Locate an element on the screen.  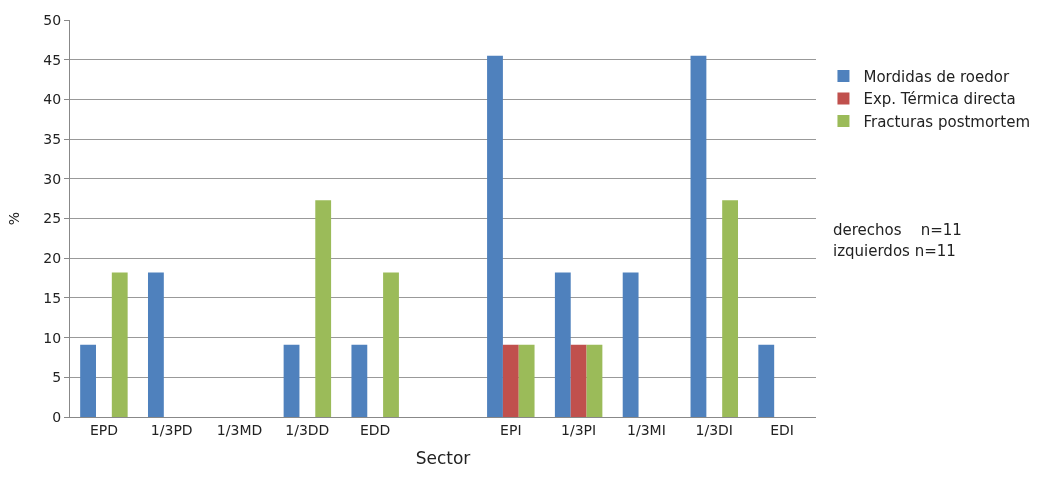
x-tick-label: 1/3PI is located at coordinates (579, 429).